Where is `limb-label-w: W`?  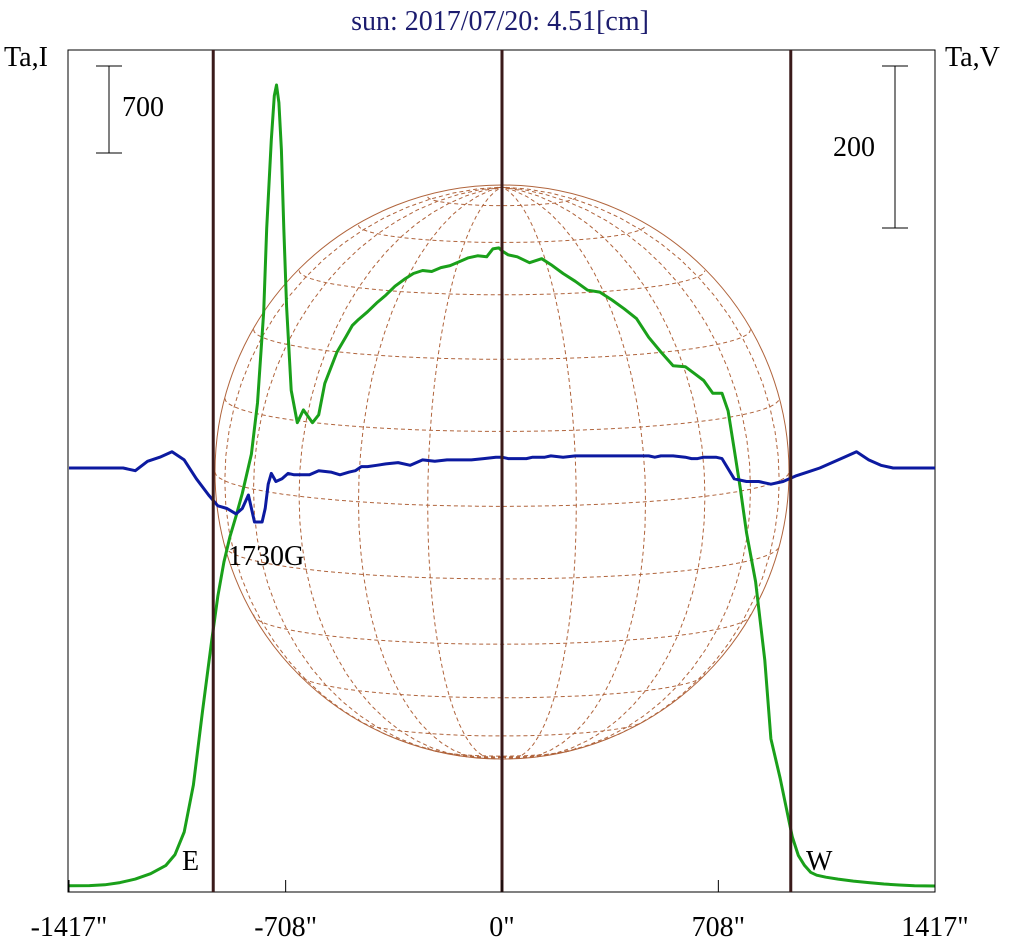
limb-label-w: W is located at coordinates (819, 861).